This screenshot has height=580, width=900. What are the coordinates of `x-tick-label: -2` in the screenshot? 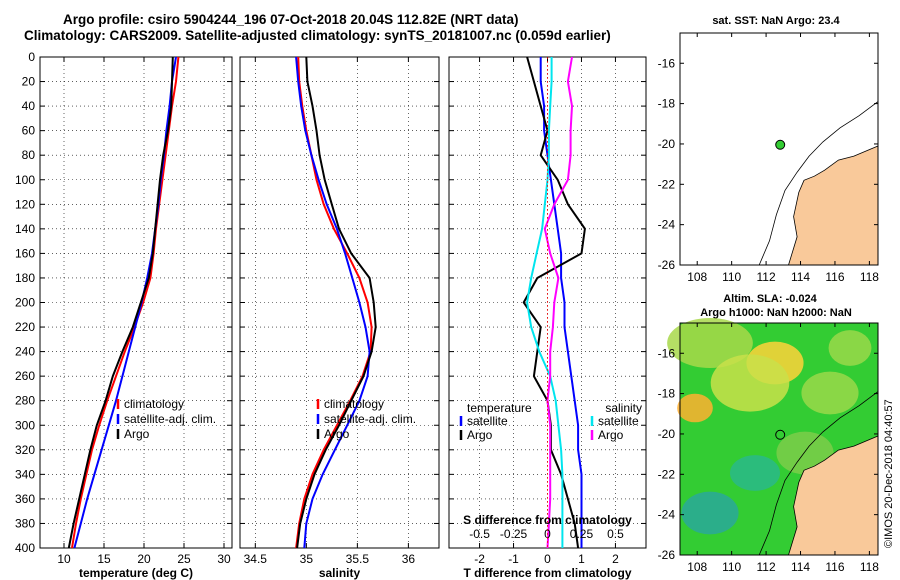 It's located at (479, 559).